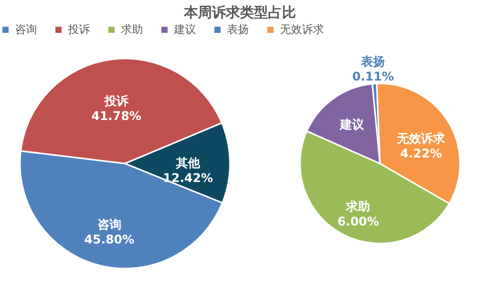 The width and height of the screenshot is (500, 299). Describe the element at coordinates (421, 139) in the screenshot. I see `slice-label: 无效诉求` at that location.